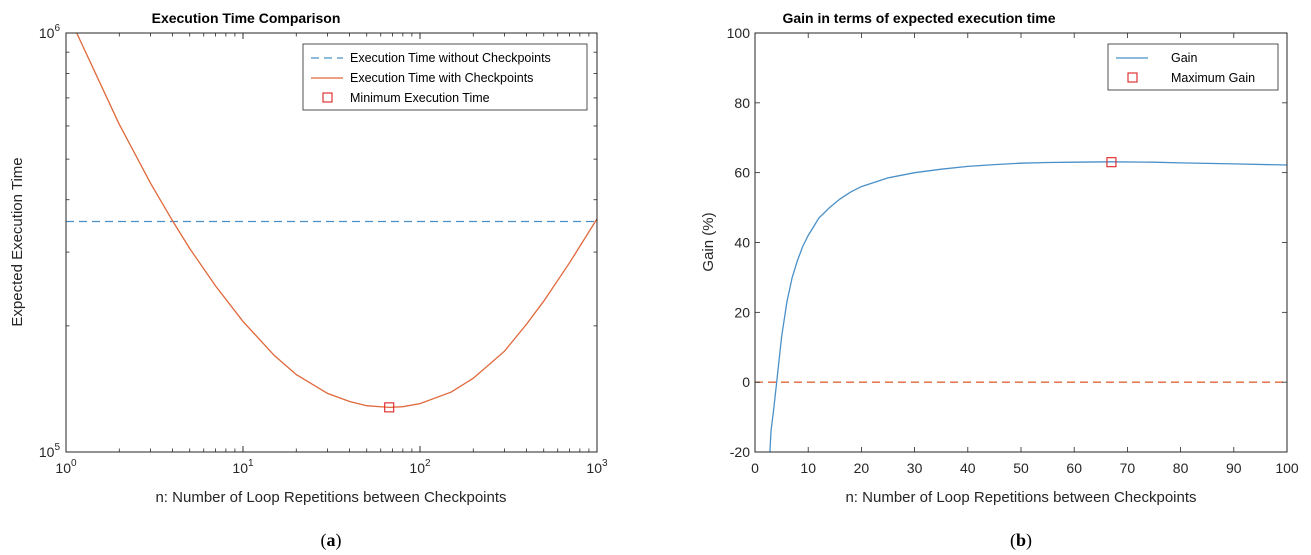  What do you see at coordinates (968, 468) in the screenshot?
I see `chart-b-x-tick-label: 40` at bounding box center [968, 468].